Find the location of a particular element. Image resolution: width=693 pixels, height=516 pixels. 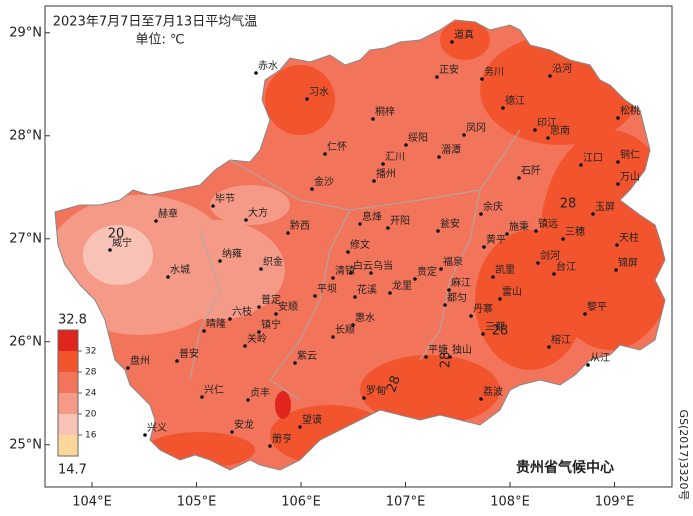

city-label: 余庆 is located at coordinates (493, 206).